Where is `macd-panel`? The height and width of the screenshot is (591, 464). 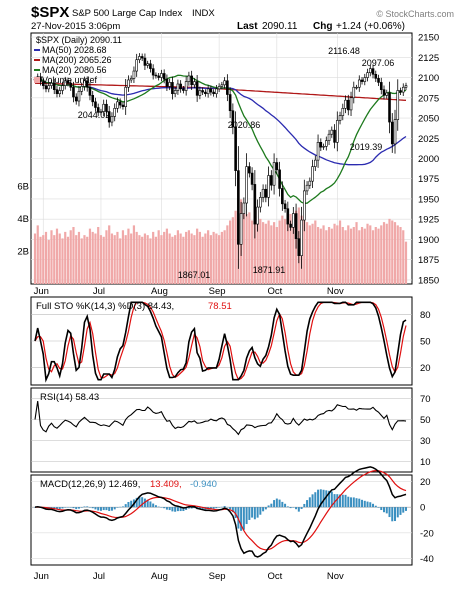 macd-panel is located at coordinates (221, 520).